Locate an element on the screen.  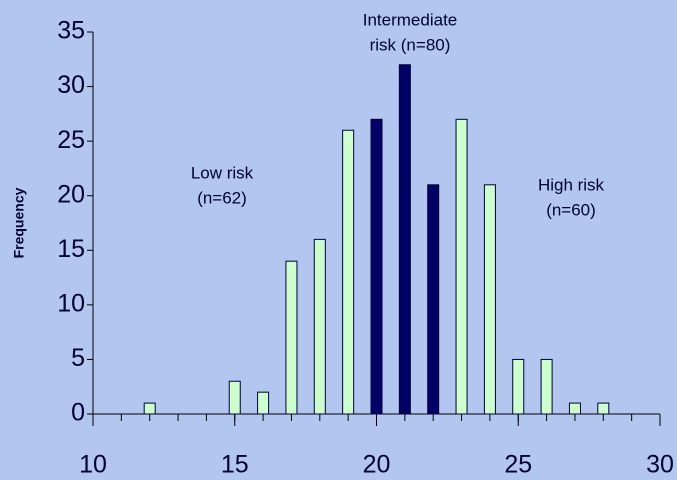
annotation: High risk is located at coordinates (571, 184).